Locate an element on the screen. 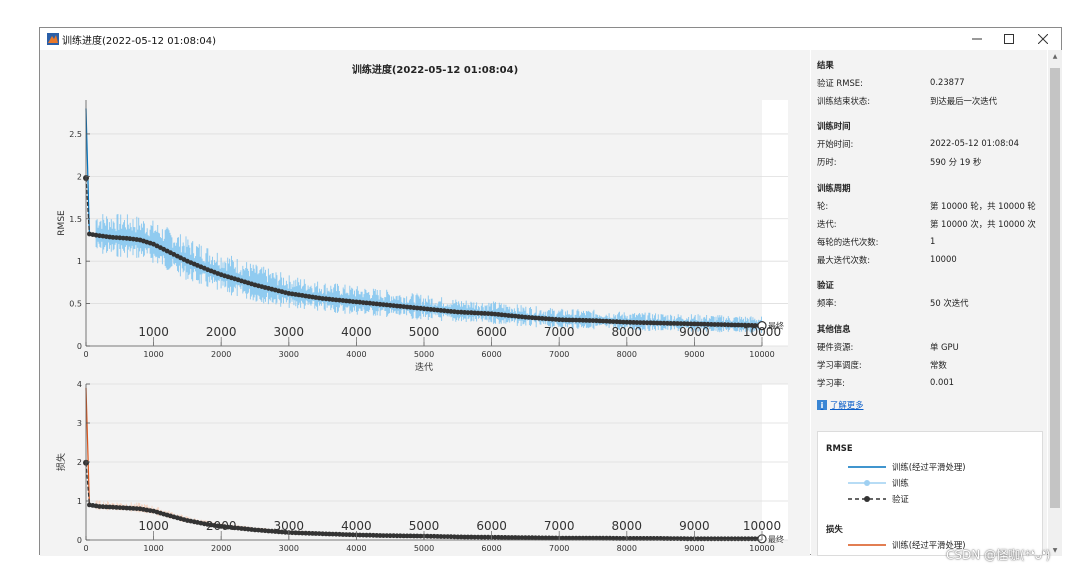 This screenshot has width=1082, height=572. validation-title: 验证 is located at coordinates (825, 285).